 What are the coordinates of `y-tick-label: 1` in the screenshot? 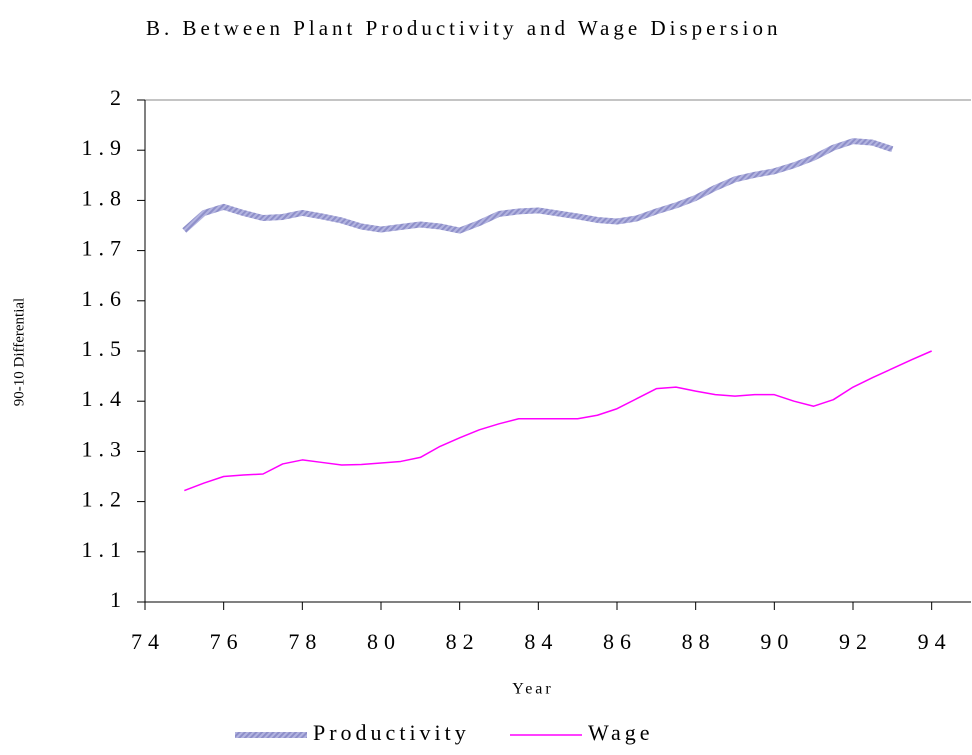 It's located at (118, 599).